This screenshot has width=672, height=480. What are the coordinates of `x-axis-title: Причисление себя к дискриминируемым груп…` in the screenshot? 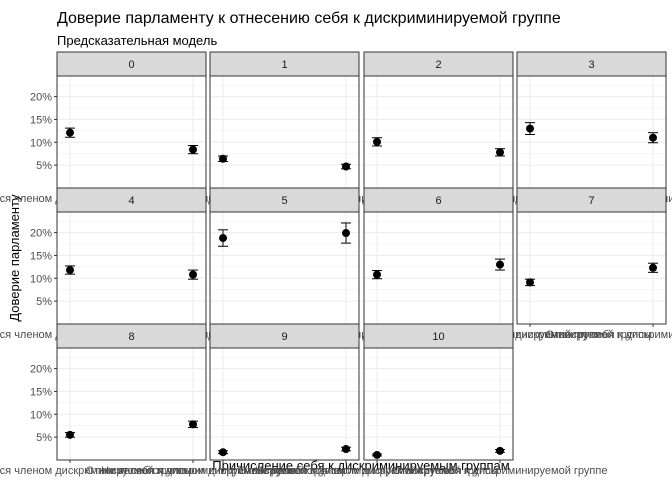 It's located at (360, 465).